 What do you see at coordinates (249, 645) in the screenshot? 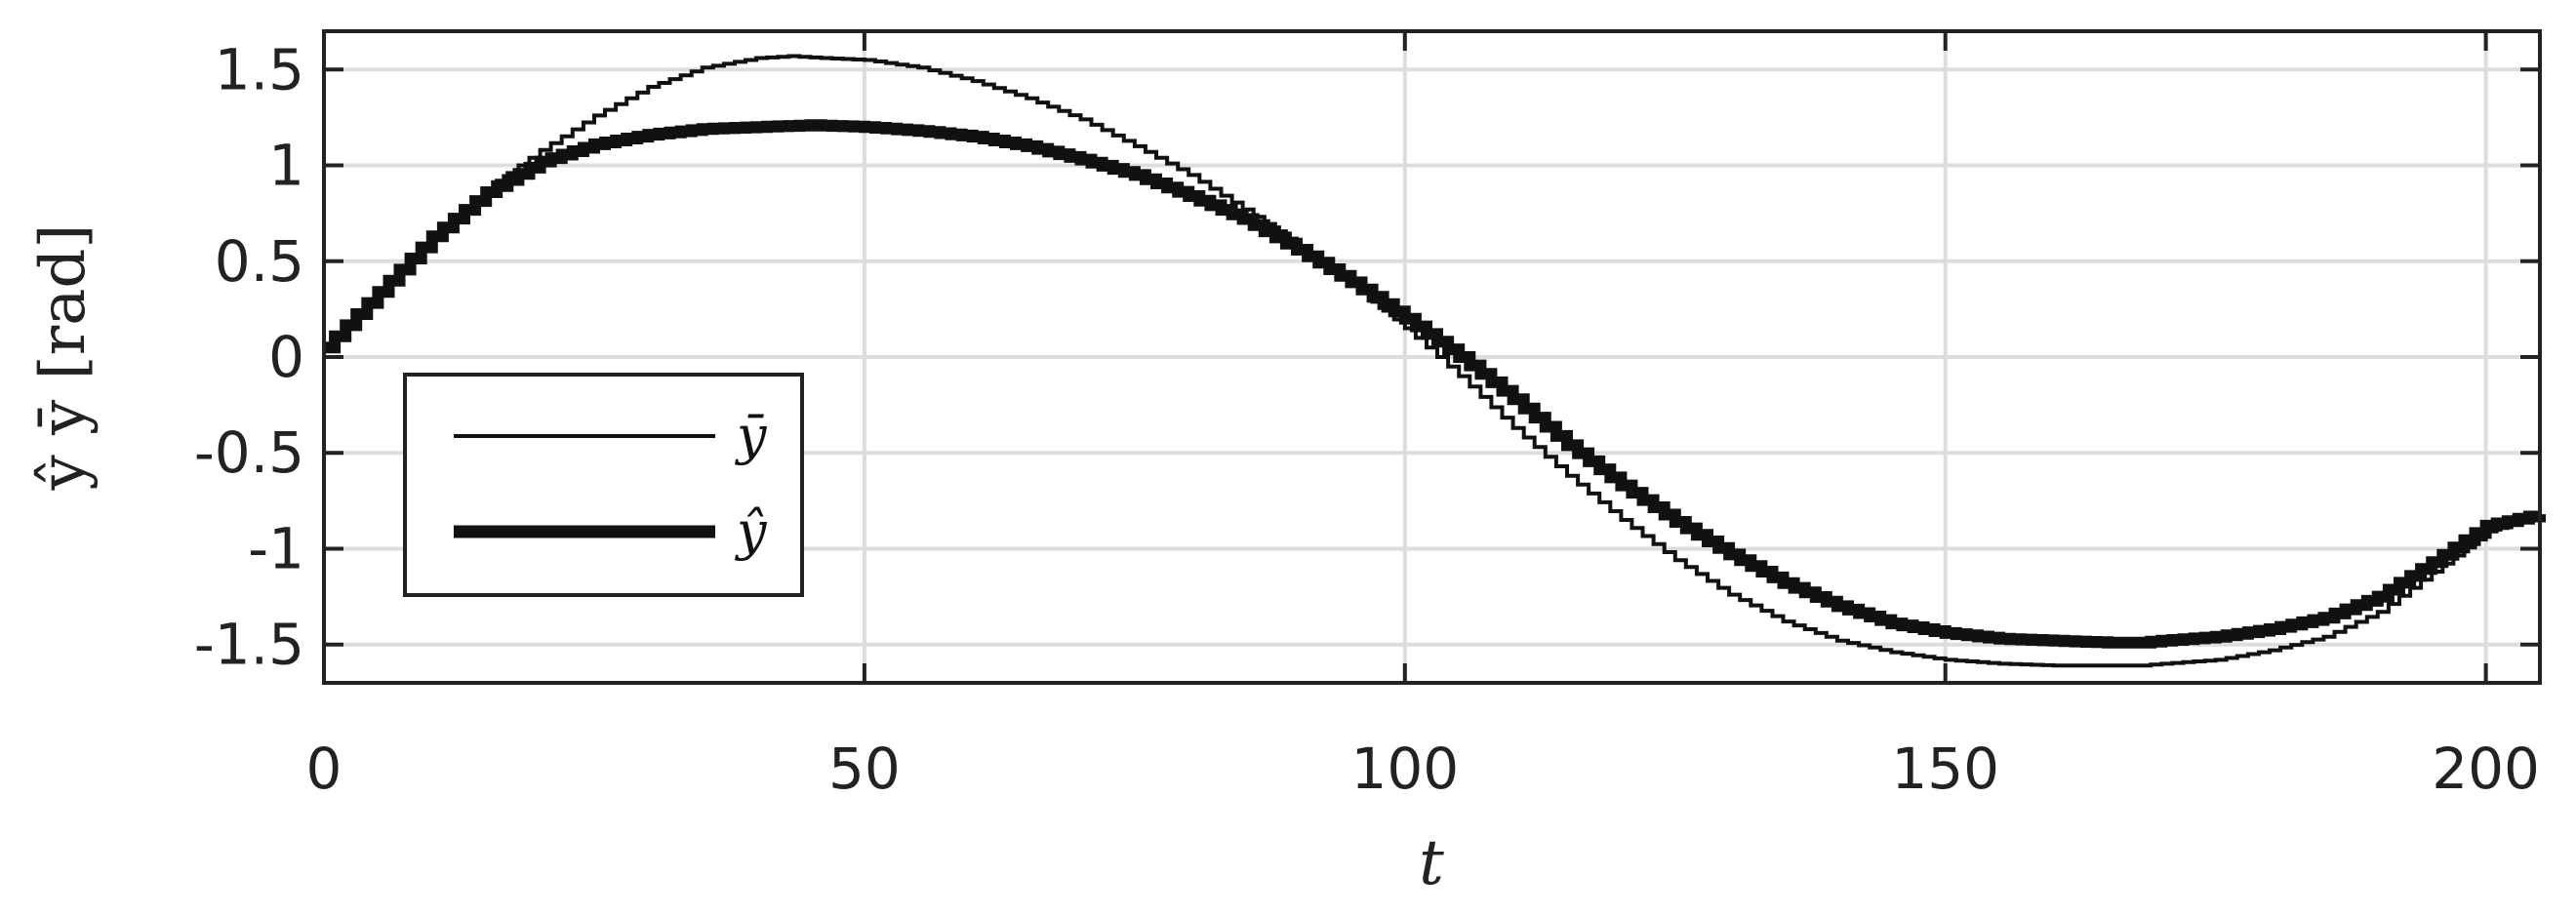
I see `y-tick-label: -1.5` at bounding box center [249, 645].